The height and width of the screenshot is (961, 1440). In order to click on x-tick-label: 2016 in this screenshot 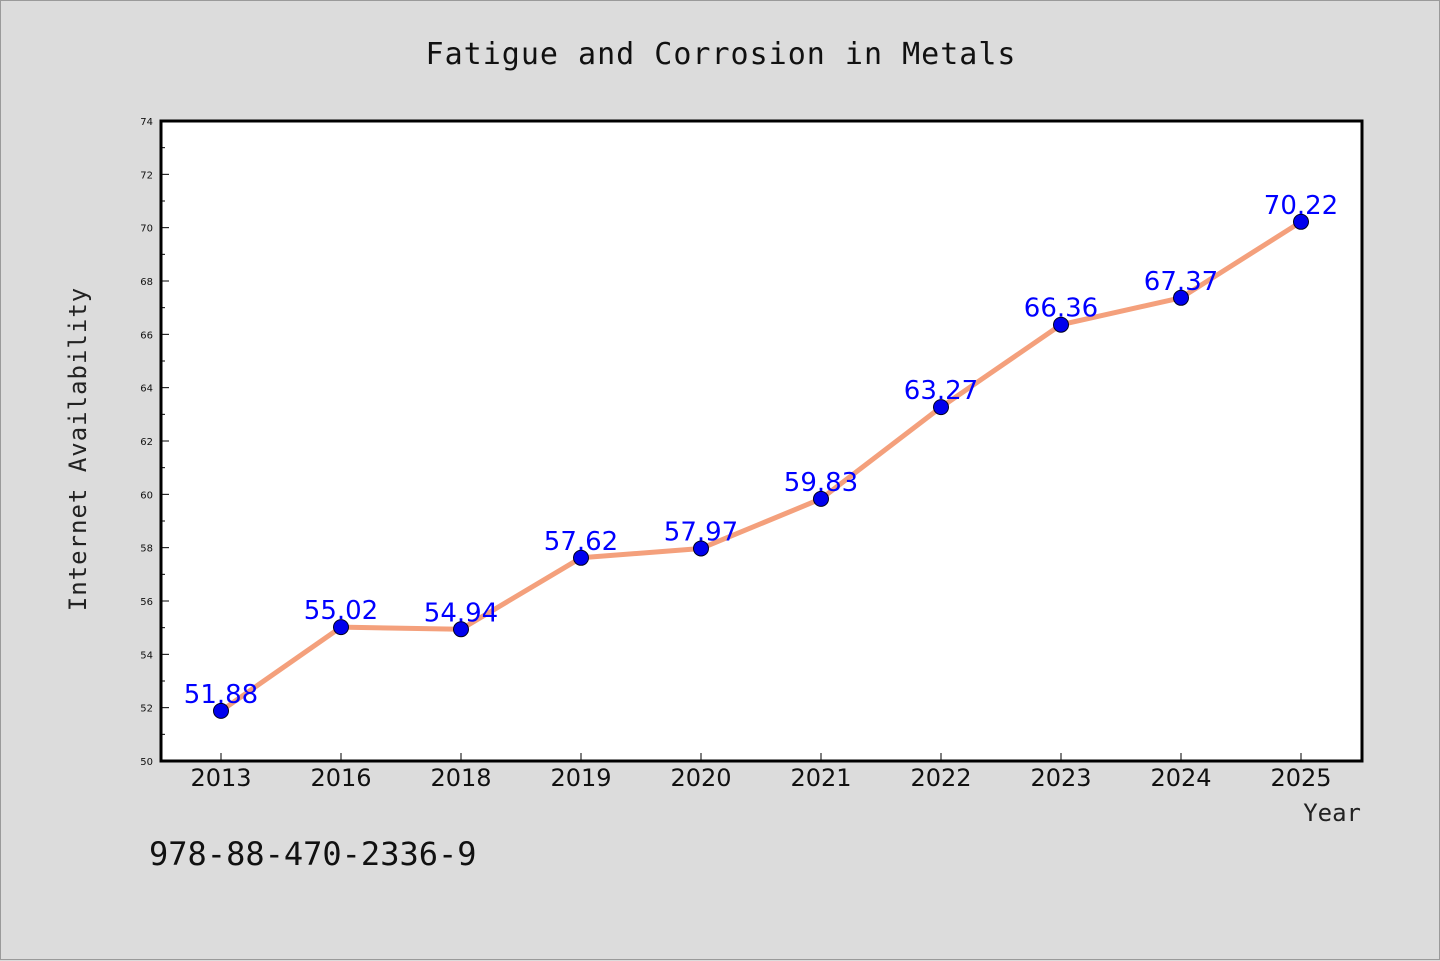, I will do `click(340, 778)`.